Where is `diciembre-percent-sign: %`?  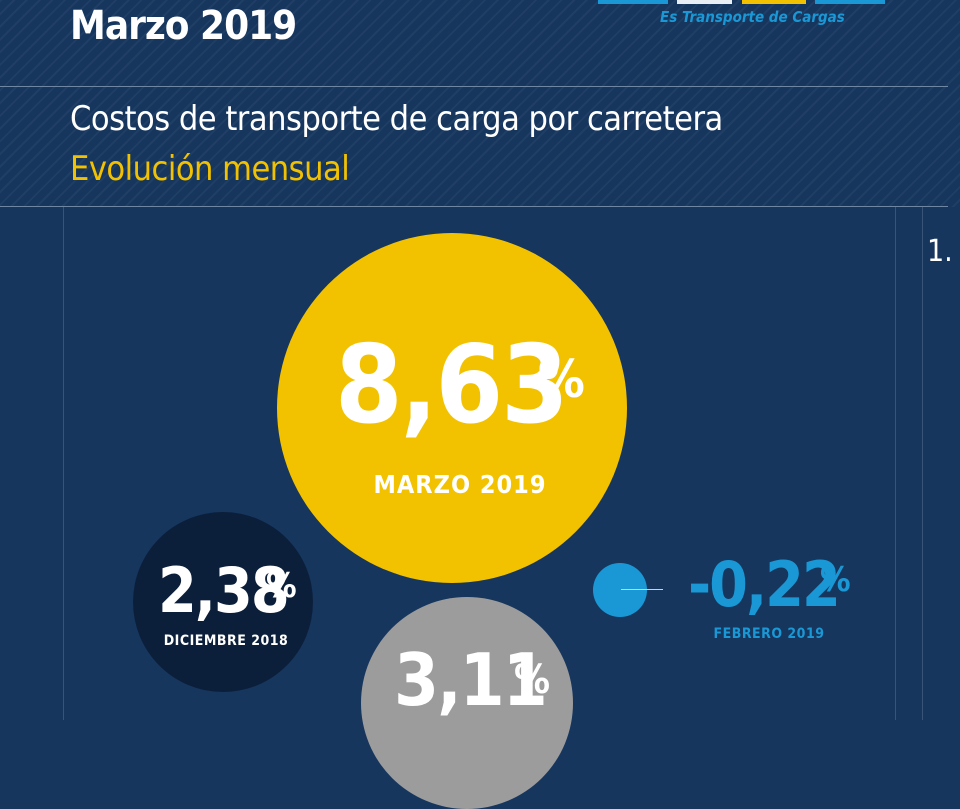
diciembre-percent-sign: % is located at coordinates (281, 586).